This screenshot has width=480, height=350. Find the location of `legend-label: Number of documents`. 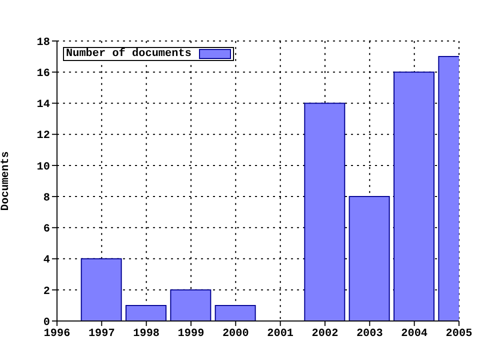

legend-label: Number of documents is located at coordinates (129, 54).